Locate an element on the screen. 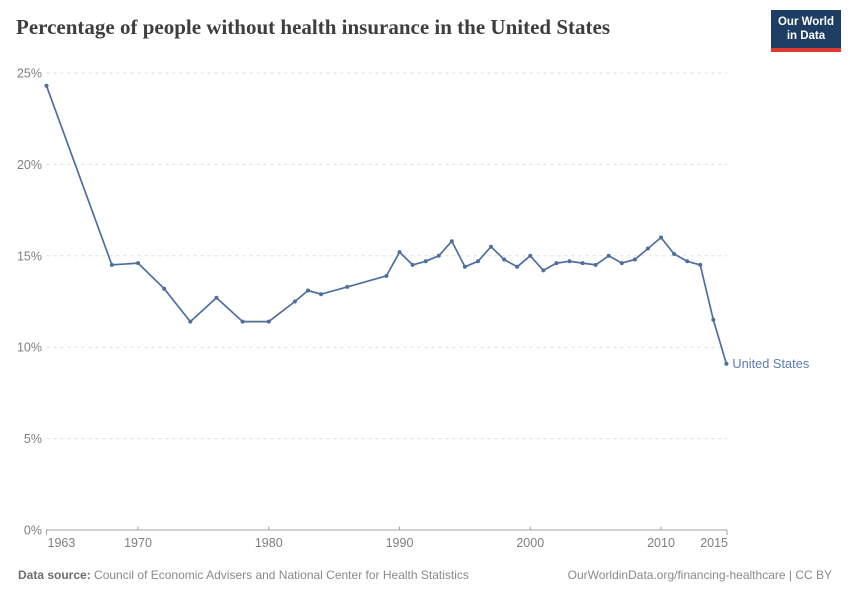  x-tick-label-1990: 1990 is located at coordinates (400, 543).